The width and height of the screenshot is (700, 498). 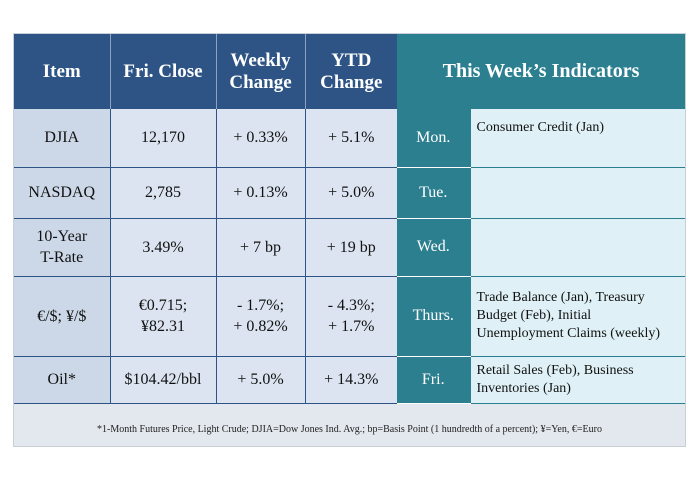 I want to click on fri-close-cell-line: 2,785, so click(x=163, y=192).